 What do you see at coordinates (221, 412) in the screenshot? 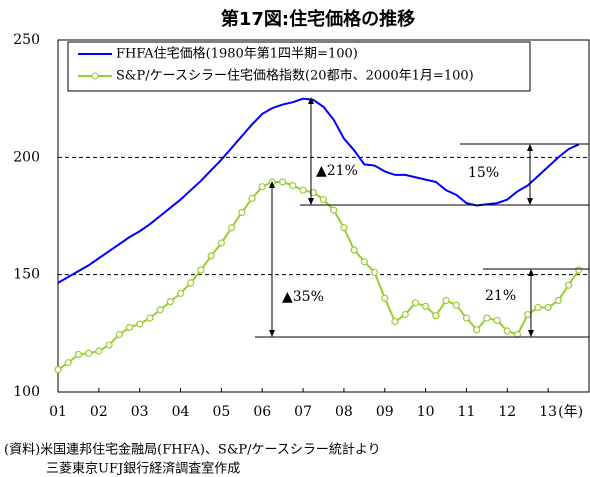
I see `x-tick-label: 05` at bounding box center [221, 412].